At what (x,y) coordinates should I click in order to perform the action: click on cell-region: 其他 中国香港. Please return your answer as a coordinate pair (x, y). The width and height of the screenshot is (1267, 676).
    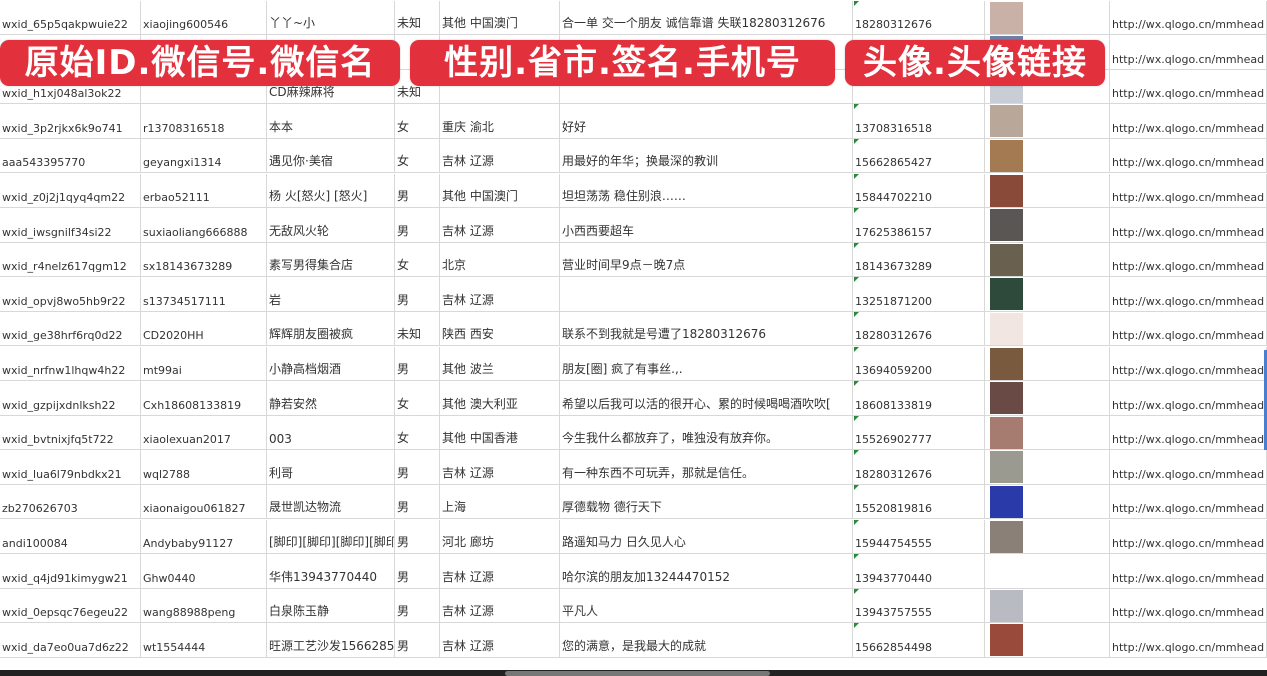
    Looking at the image, I should click on (500, 432).